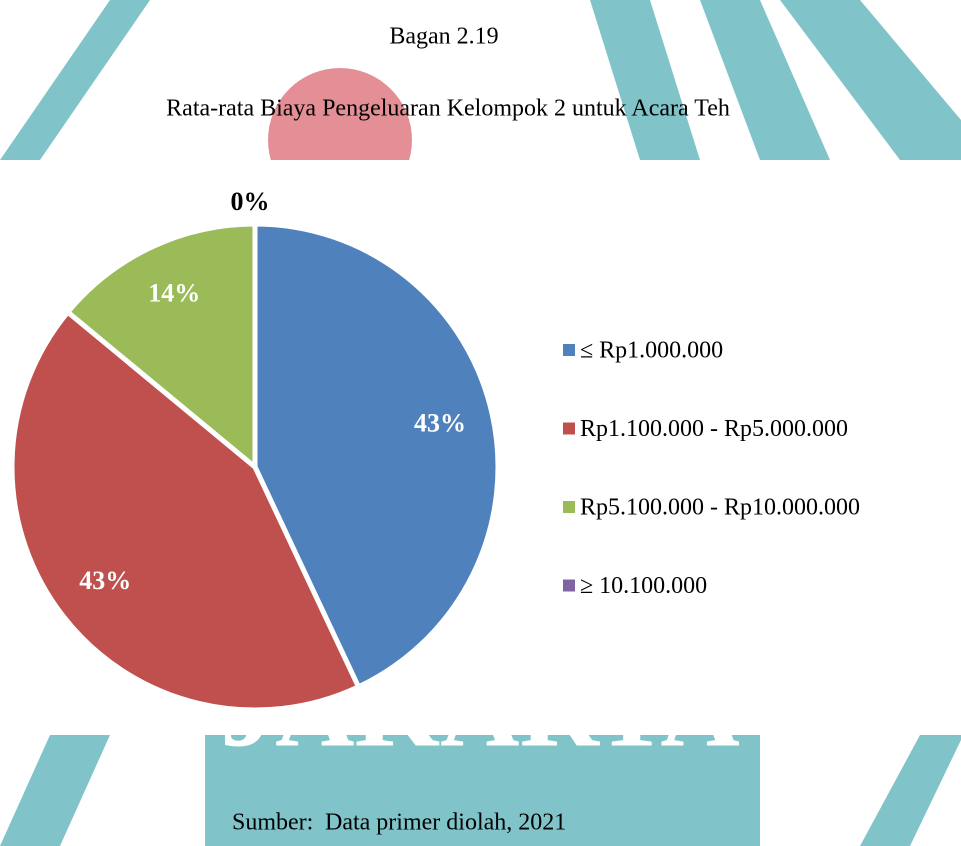  Describe the element at coordinates (720, 508) in the screenshot. I see `legend-label: Rp5.100.000 - Rp10.000.000` at that location.